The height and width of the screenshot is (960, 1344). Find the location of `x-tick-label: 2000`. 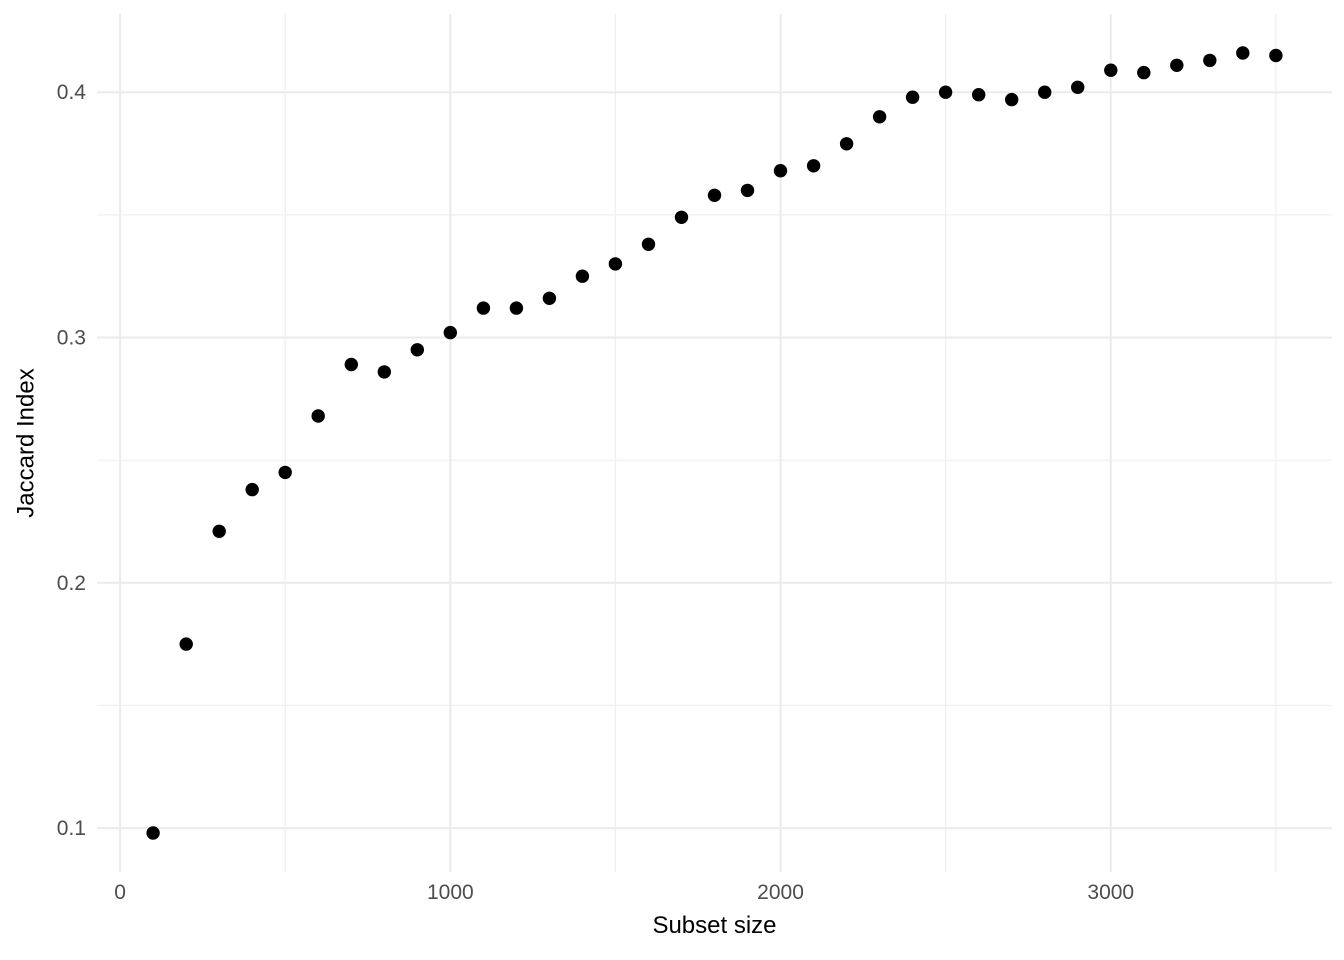

x-tick-label: 2000 is located at coordinates (780, 892).